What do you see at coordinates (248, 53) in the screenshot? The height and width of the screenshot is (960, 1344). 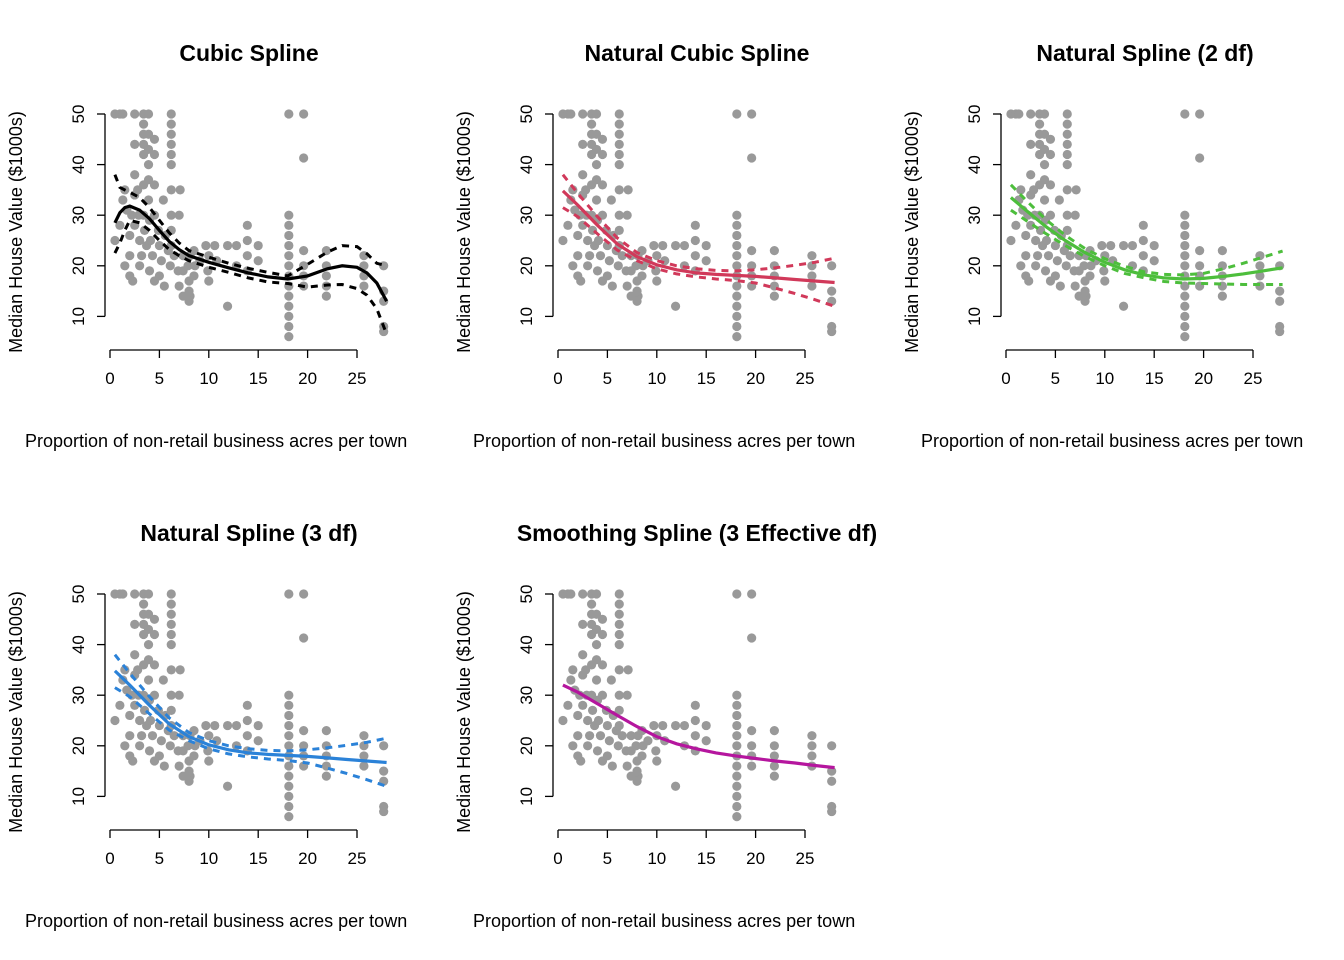 I see `panel-title: Cubic Spline` at bounding box center [248, 53].